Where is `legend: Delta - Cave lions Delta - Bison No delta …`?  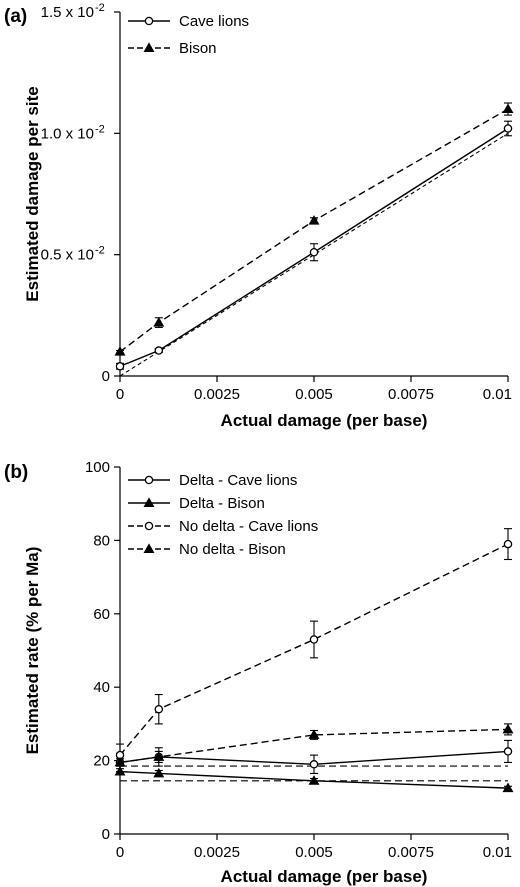 legend: Delta - Cave lions Delta - Bison No delta … is located at coordinates (223, 515).